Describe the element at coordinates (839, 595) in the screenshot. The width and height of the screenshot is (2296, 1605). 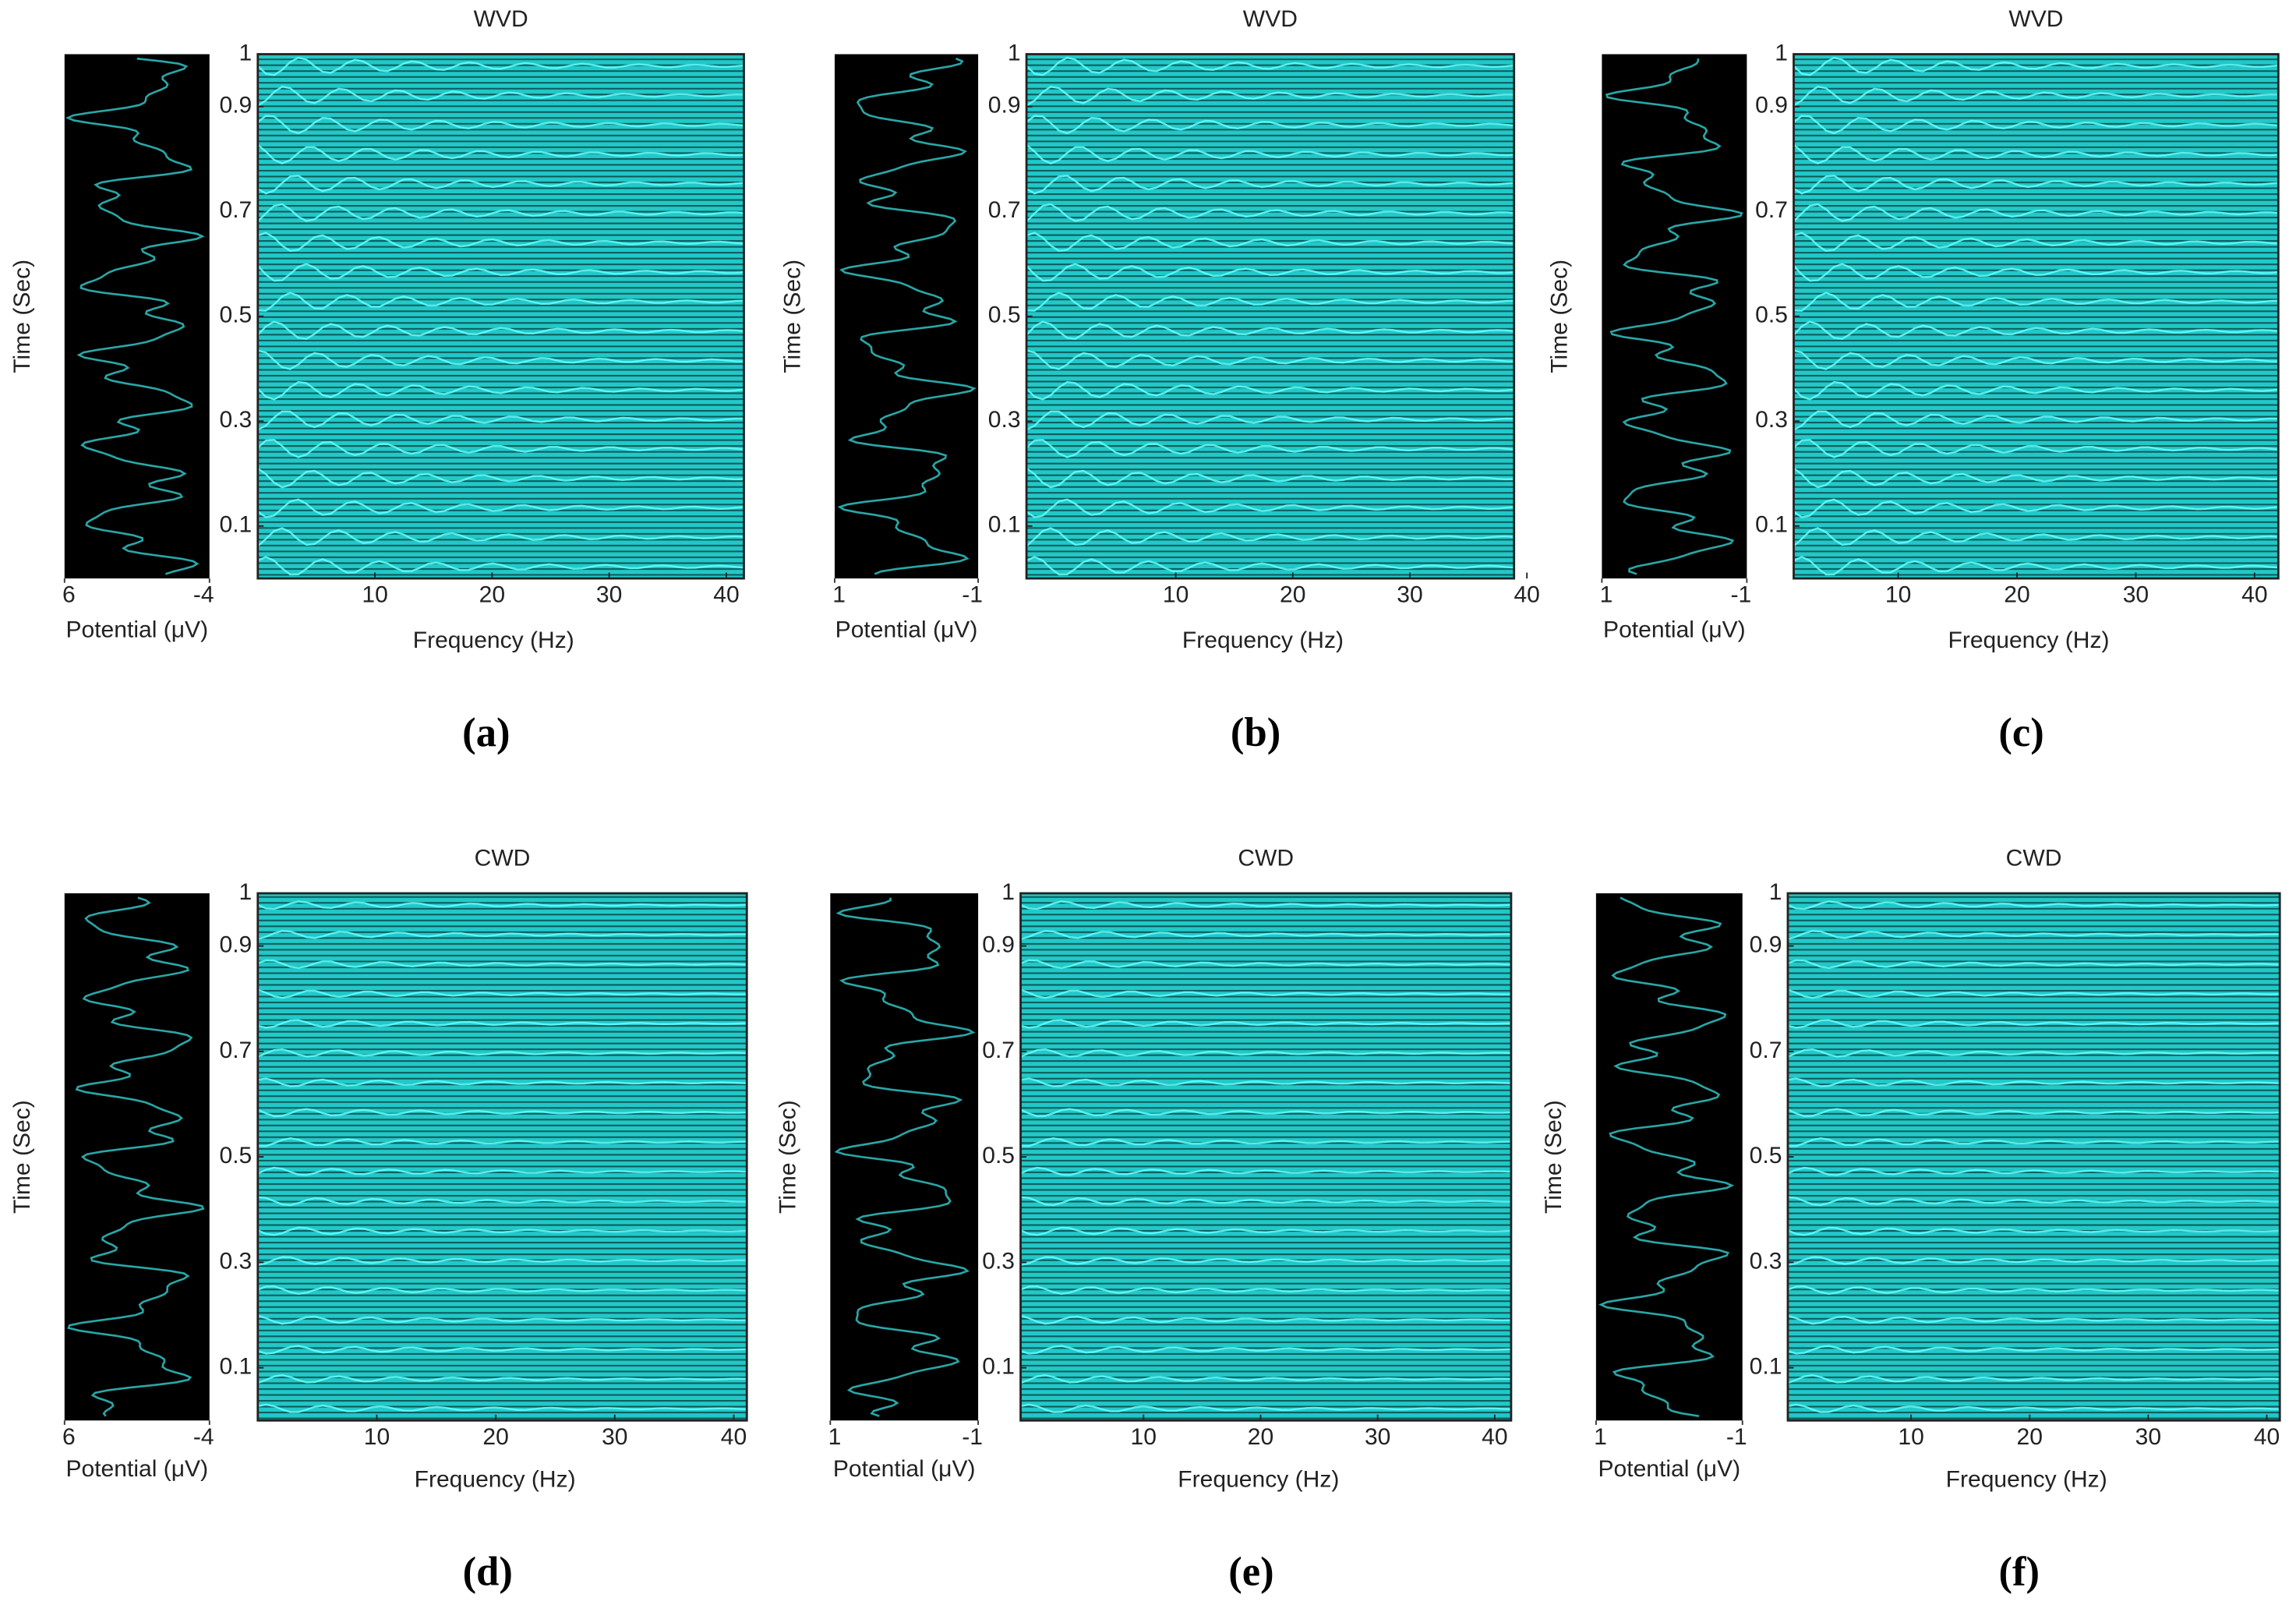
I see `signal-tick-label: 1` at that location.